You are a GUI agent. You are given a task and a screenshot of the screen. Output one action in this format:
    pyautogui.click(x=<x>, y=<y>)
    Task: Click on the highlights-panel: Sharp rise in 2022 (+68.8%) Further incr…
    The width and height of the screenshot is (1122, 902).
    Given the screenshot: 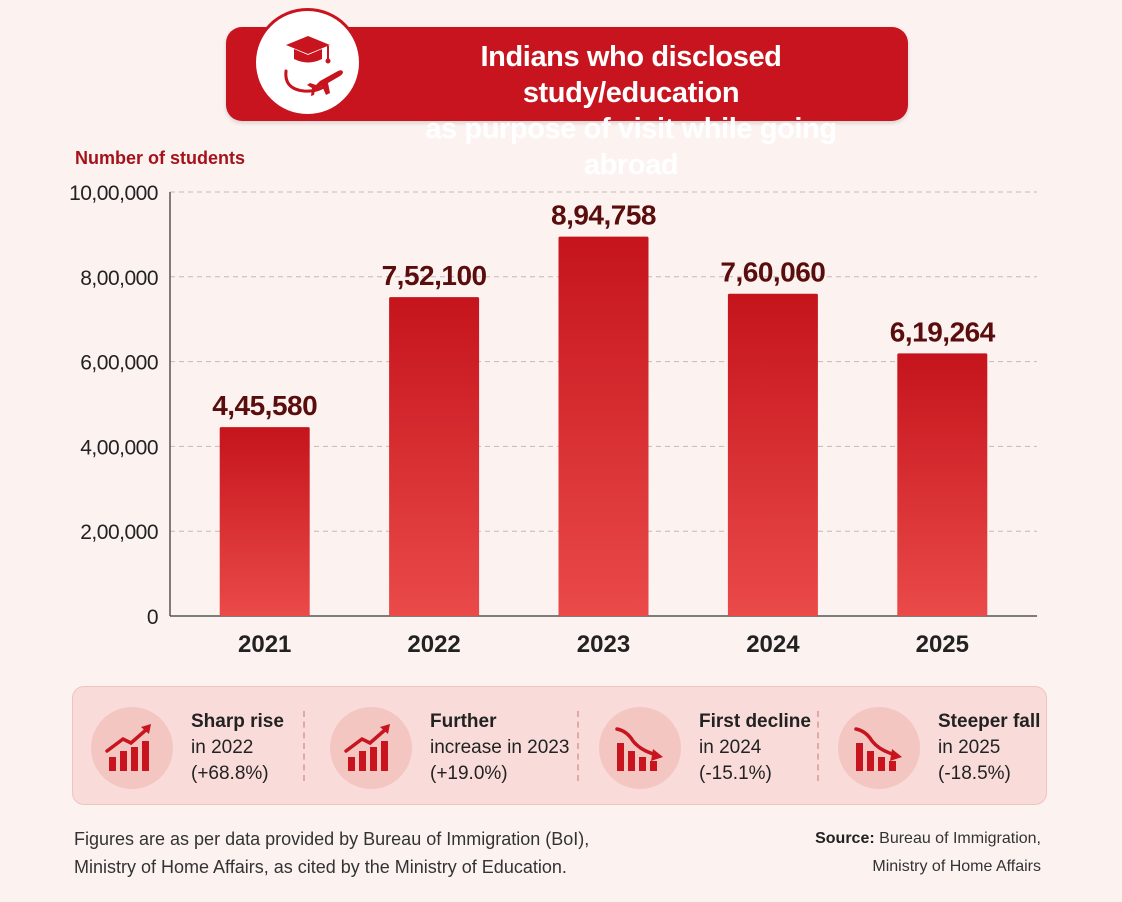 What is the action you would take?
    pyautogui.click(x=559, y=745)
    